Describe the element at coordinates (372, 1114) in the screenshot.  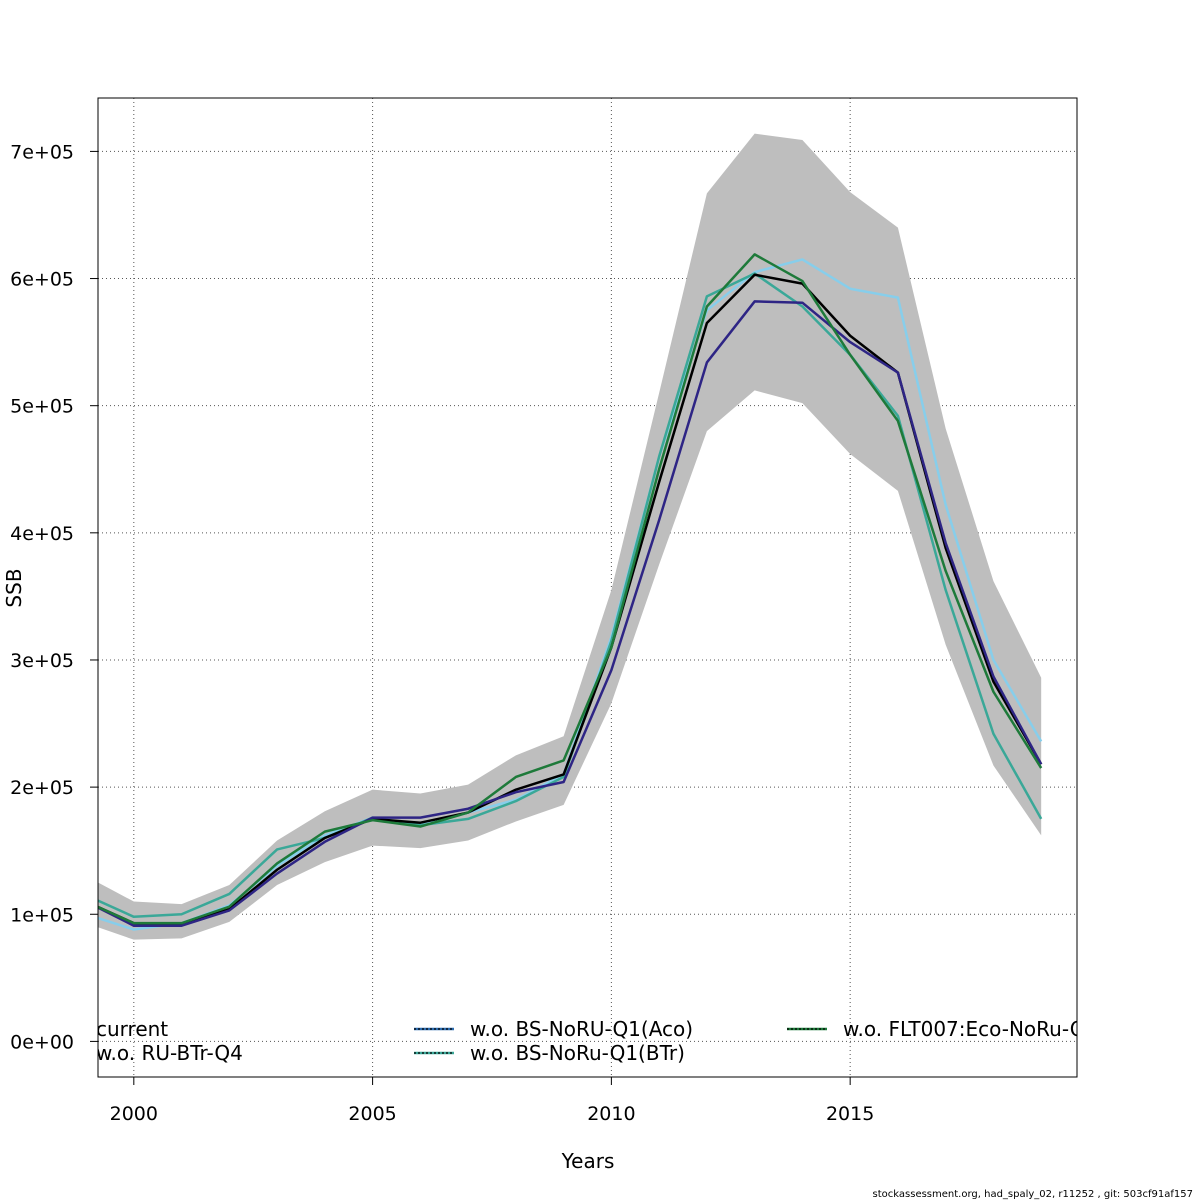
I see `x-tick-label-1: 2005` at that location.